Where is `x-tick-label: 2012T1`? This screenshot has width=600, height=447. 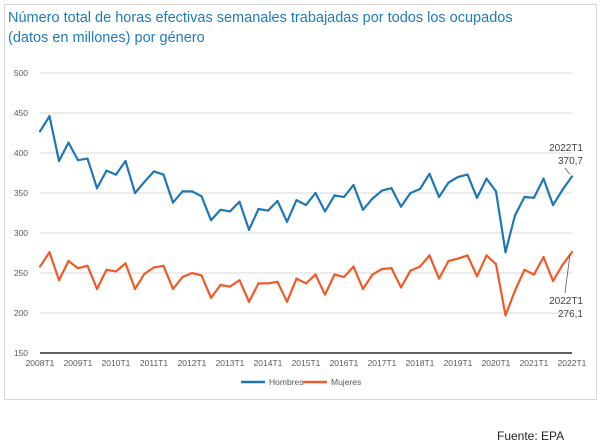
x-tick-label: 2012T1 is located at coordinates (192, 363).